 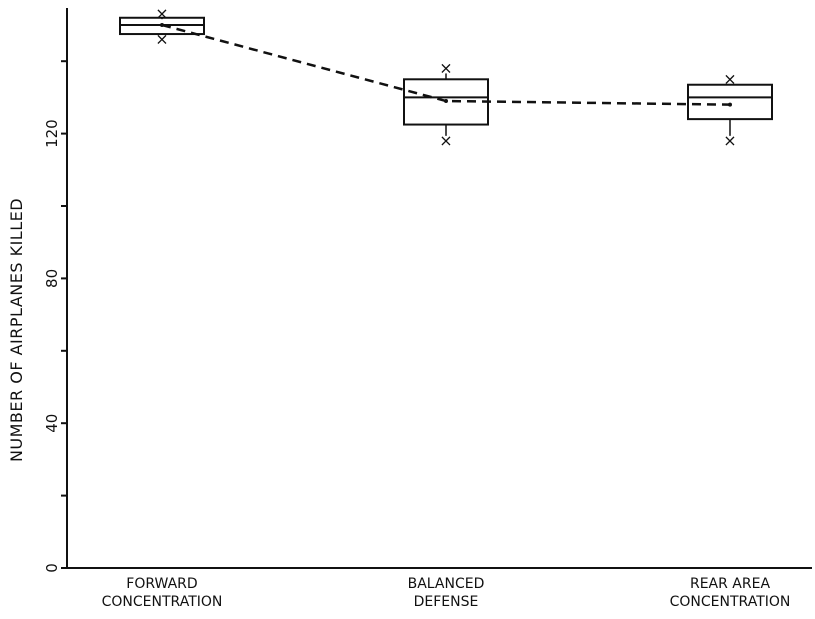 What do you see at coordinates (446, 584) in the screenshot?
I see `x-category-label: BALANCED` at bounding box center [446, 584].